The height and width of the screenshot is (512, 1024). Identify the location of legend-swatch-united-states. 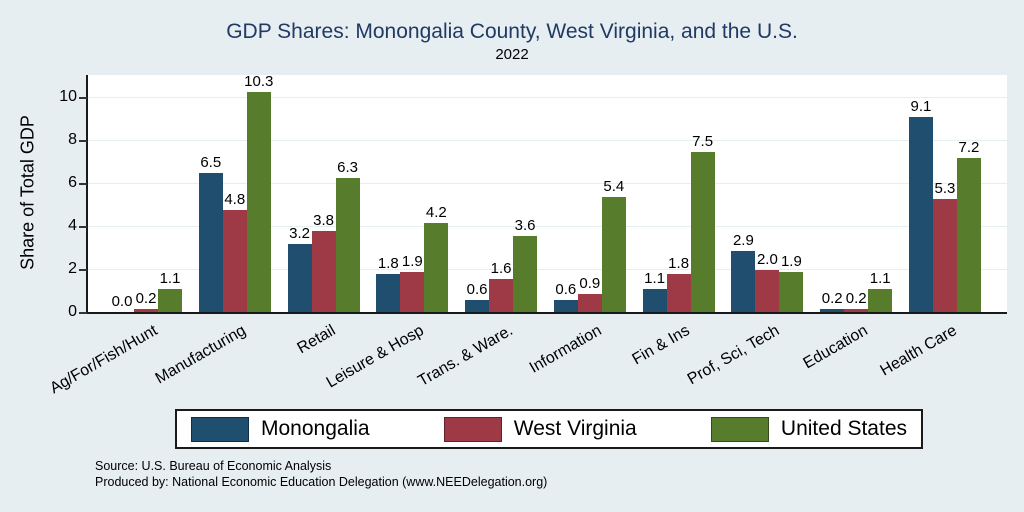
(739, 429).